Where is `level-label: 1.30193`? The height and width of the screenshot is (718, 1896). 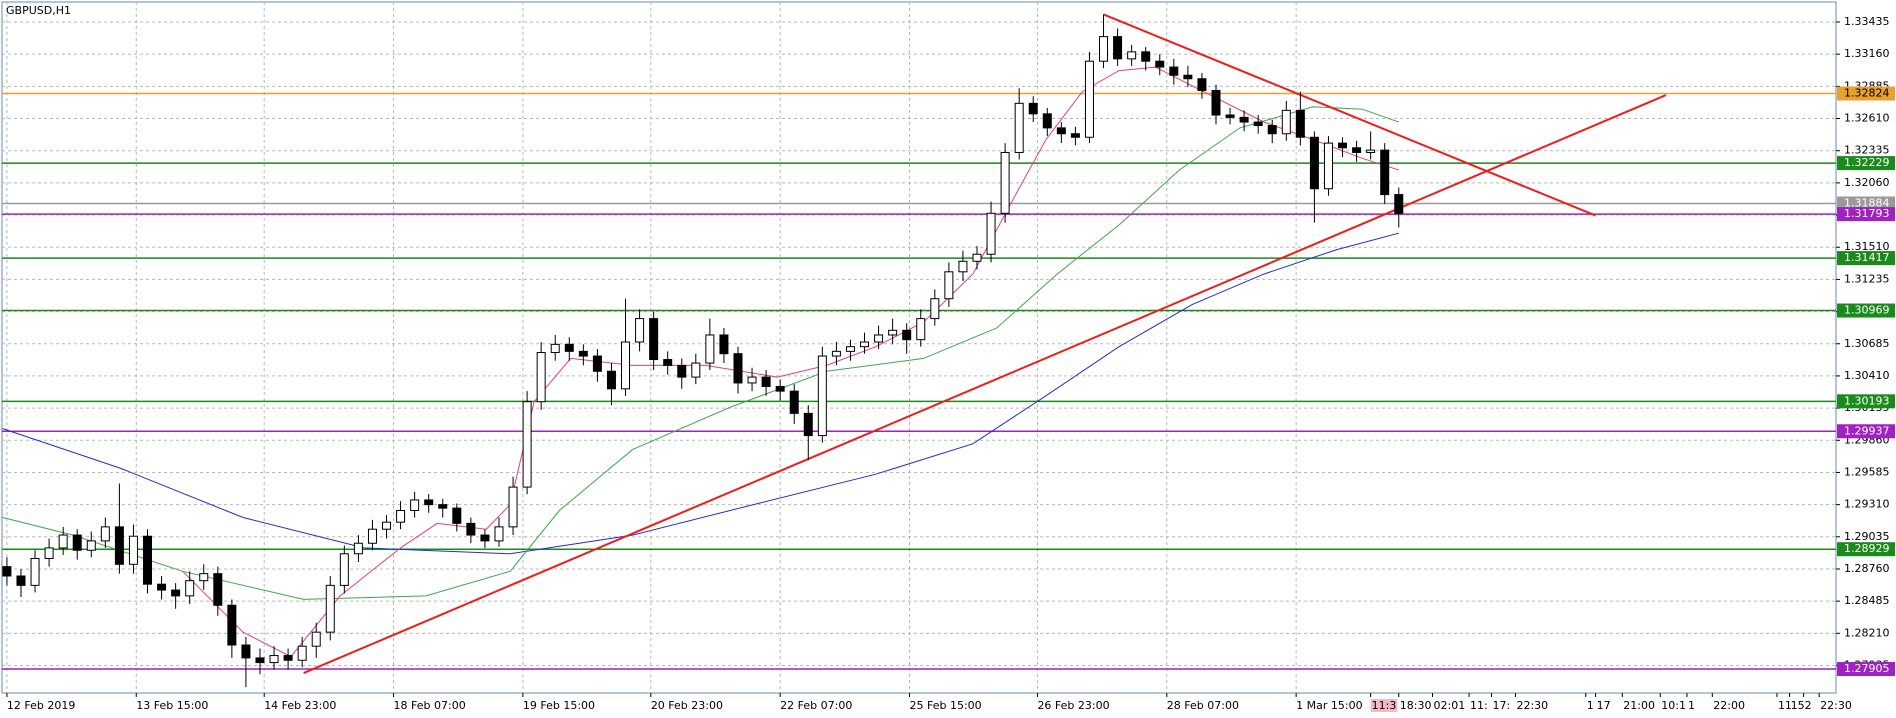
level-label: 1.30193 is located at coordinates (1867, 400).